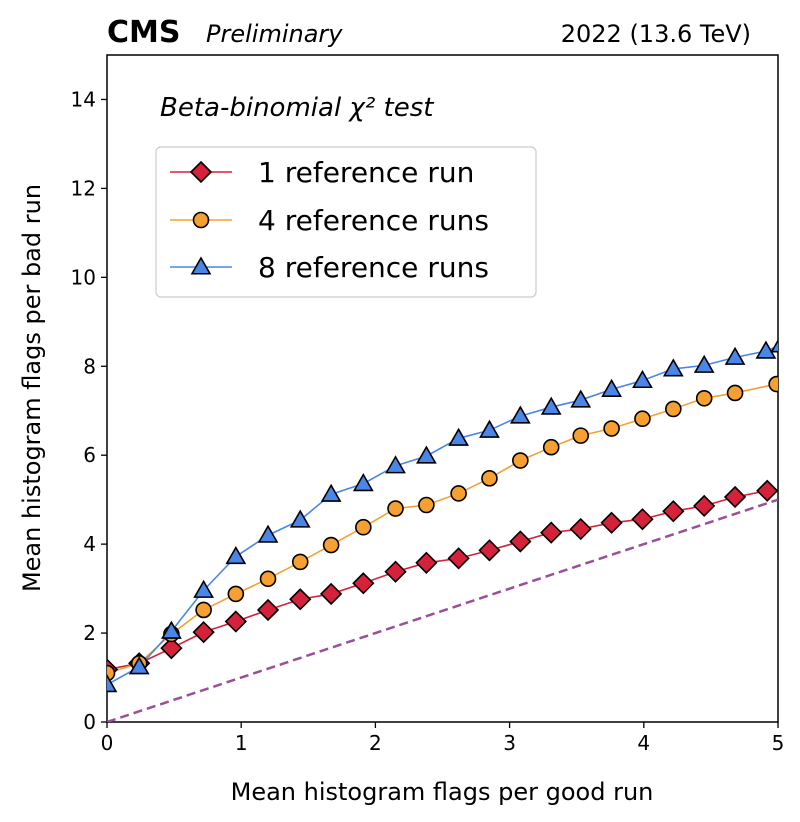 The image size is (800, 822). I want to click on annotation-label: Beta-binomial χ² test, so click(297, 108).